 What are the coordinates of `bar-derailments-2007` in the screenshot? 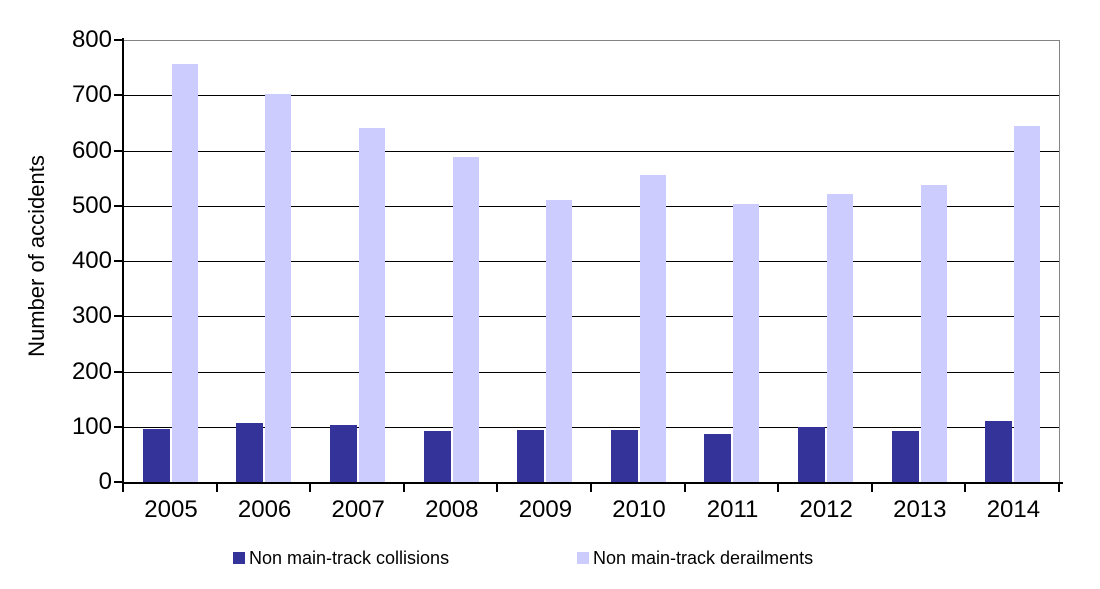 It's located at (372, 305).